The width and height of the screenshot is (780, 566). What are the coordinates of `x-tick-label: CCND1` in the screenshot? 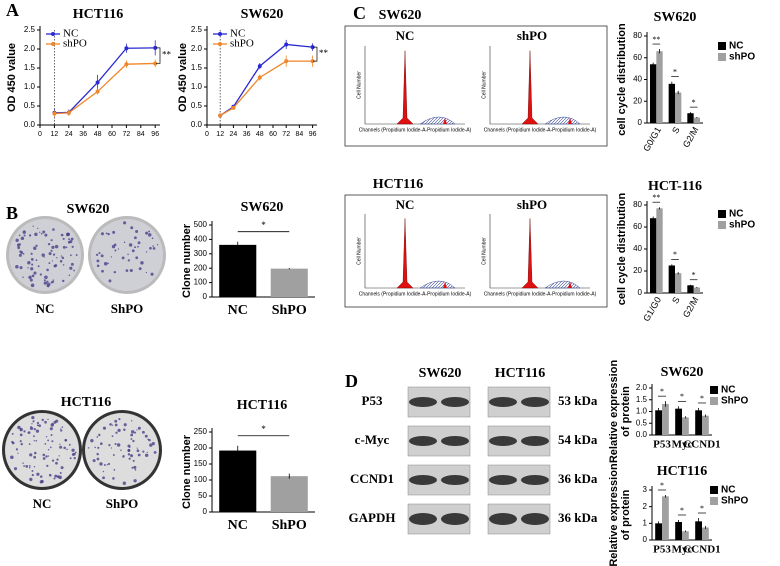 It's located at (701, 445).